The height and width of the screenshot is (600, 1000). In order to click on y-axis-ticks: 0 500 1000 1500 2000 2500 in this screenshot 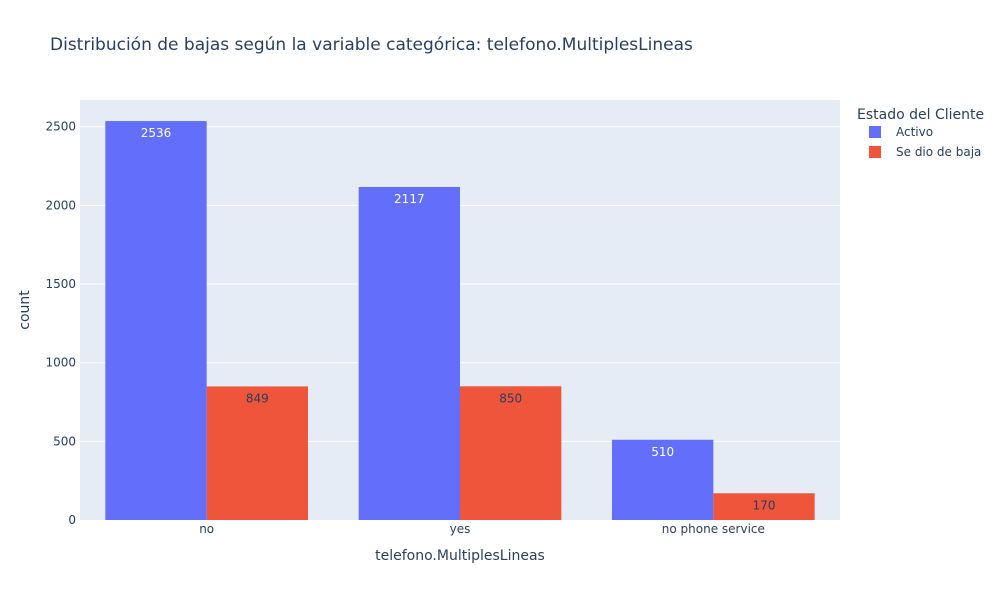, I will do `click(60, 323)`.